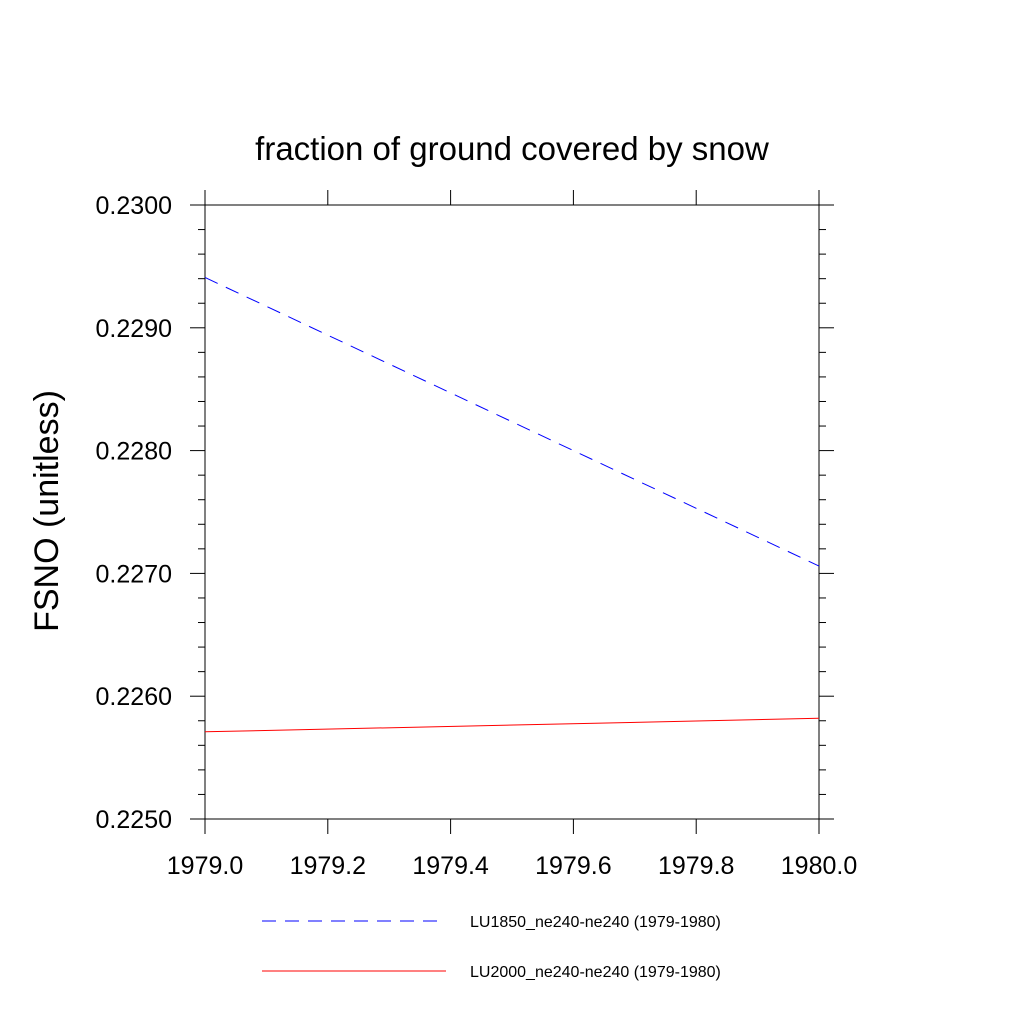 The width and height of the screenshot is (1024, 1029). What do you see at coordinates (47, 511) in the screenshot?
I see `y-axis-label: FSNO (unitless)` at bounding box center [47, 511].